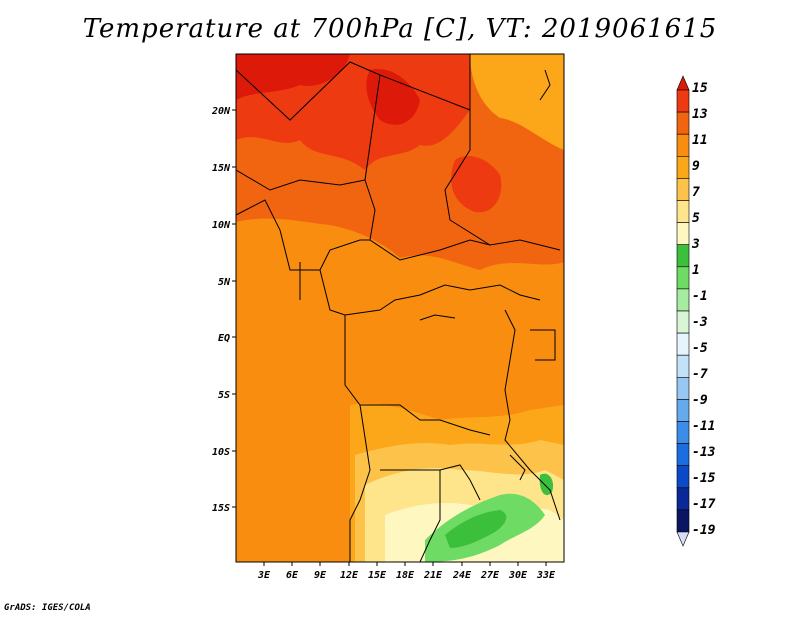 The width and height of the screenshot is (800, 618). What do you see at coordinates (700, 400) in the screenshot?
I see `colorbar-label: -9` at bounding box center [700, 400].